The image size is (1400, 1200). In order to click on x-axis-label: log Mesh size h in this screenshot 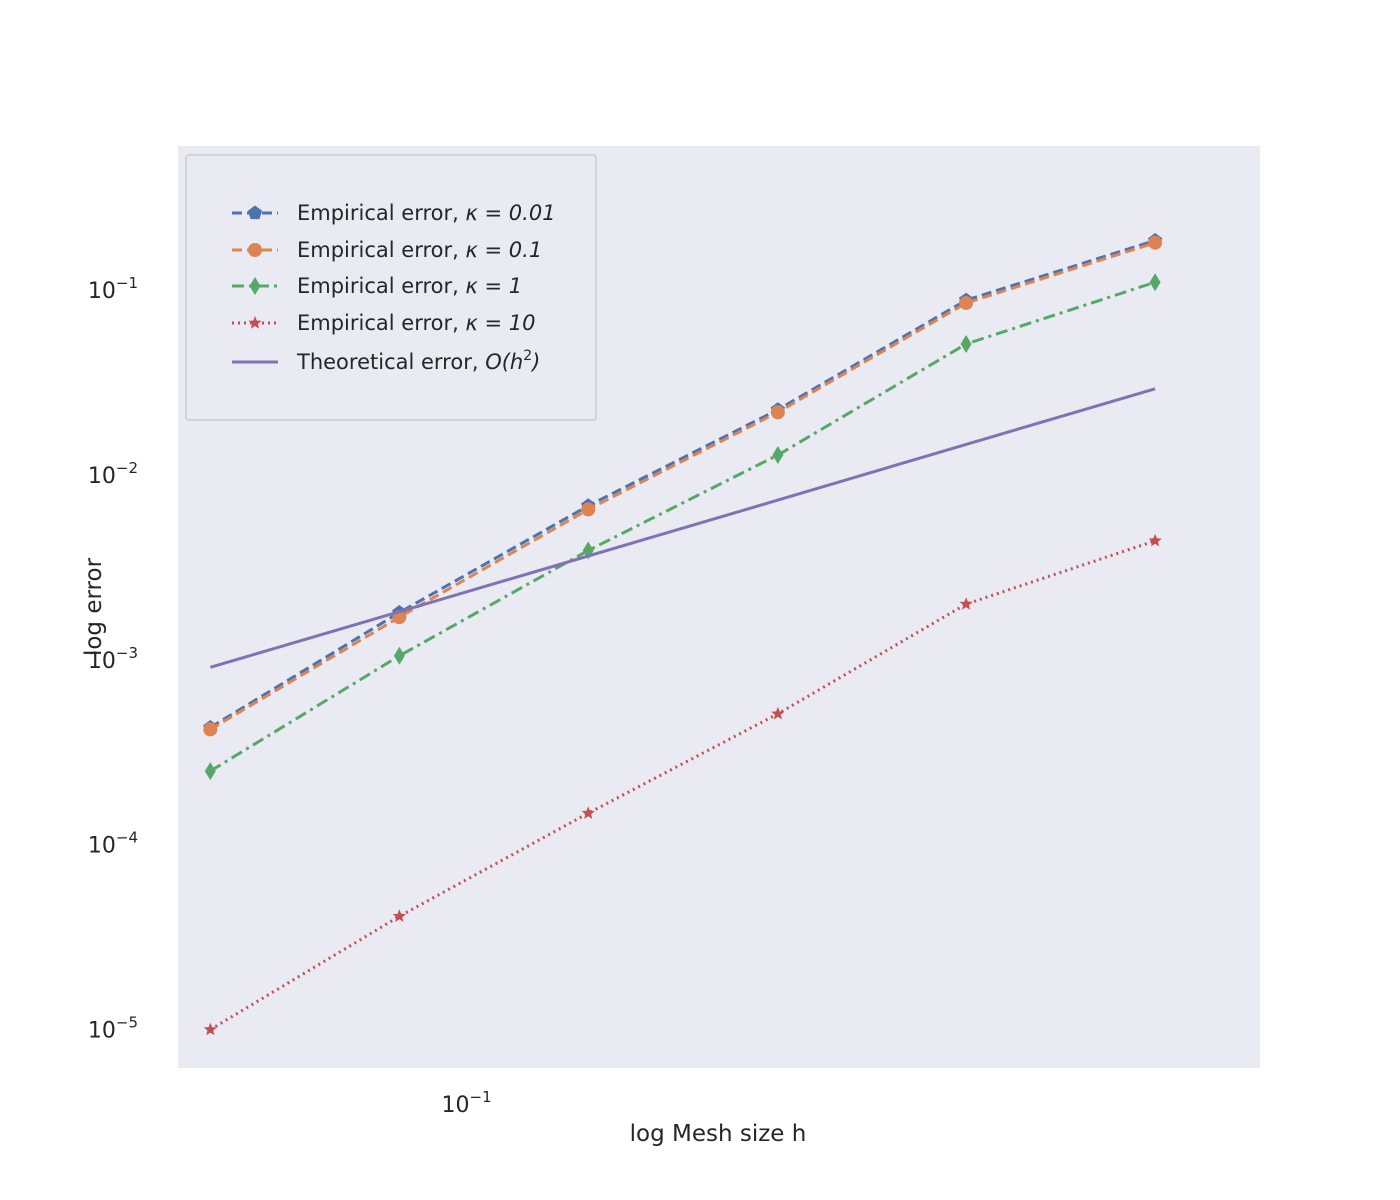, I will do `click(718, 1134)`.